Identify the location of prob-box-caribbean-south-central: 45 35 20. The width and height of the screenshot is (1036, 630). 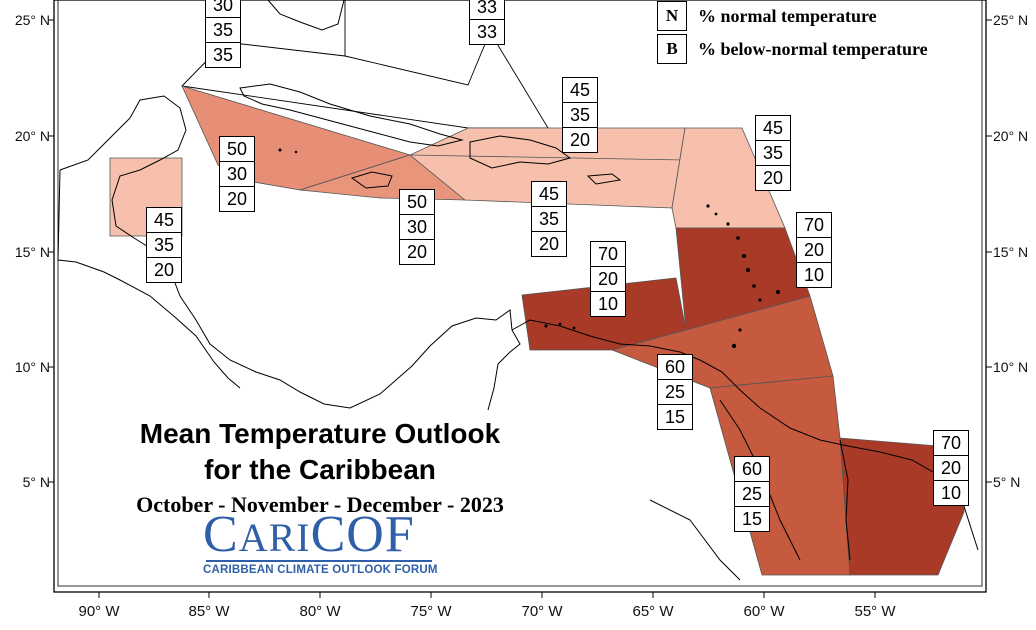
(549, 219).